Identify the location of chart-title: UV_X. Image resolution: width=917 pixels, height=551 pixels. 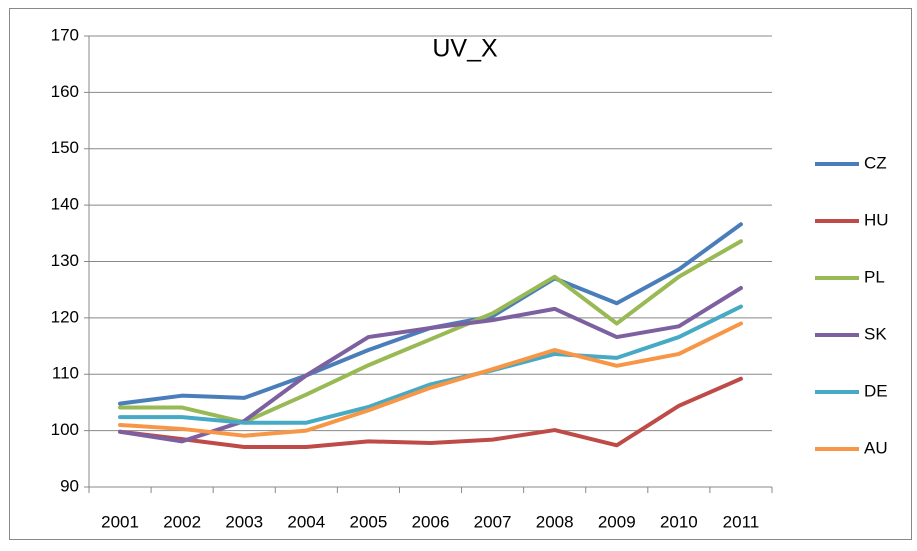
(465, 49).